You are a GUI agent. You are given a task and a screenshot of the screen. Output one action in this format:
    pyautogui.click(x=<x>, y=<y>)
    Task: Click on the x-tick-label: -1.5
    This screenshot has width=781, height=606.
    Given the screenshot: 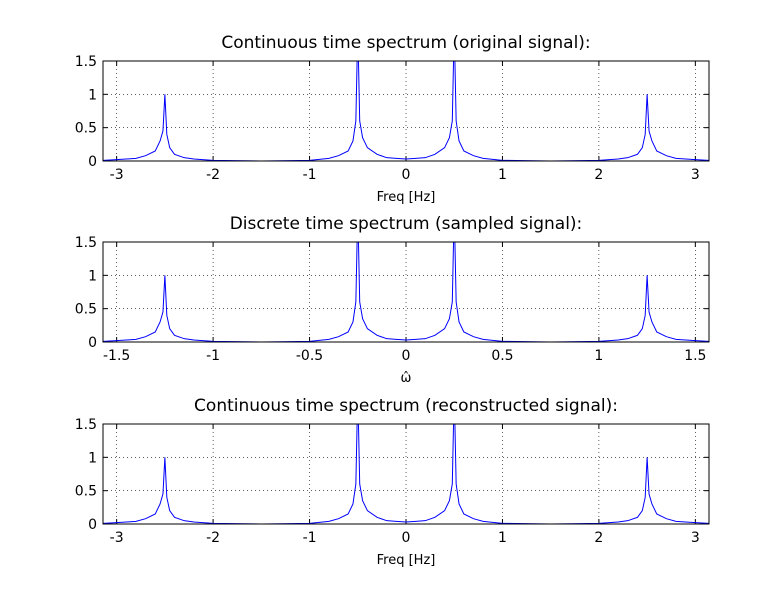 What is the action you would take?
    pyautogui.click(x=116, y=356)
    